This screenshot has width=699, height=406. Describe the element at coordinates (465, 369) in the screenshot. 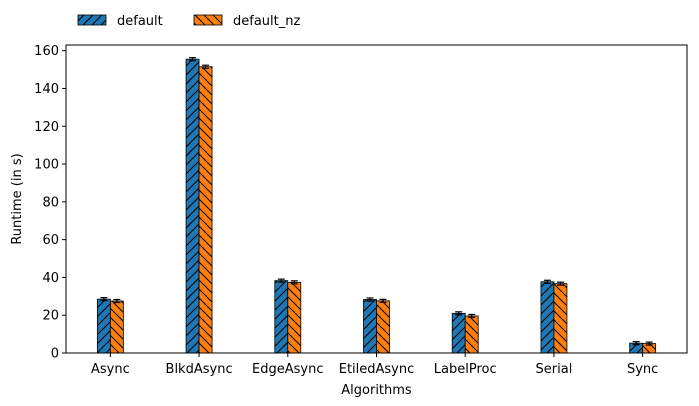

I see `x-tick-label: LabelProc` at that location.